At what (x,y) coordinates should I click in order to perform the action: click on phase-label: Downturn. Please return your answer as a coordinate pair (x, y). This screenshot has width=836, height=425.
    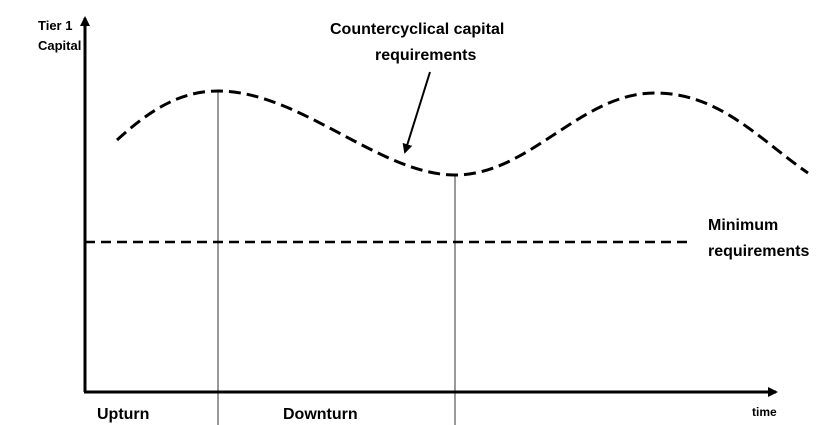
    Looking at the image, I should click on (320, 414).